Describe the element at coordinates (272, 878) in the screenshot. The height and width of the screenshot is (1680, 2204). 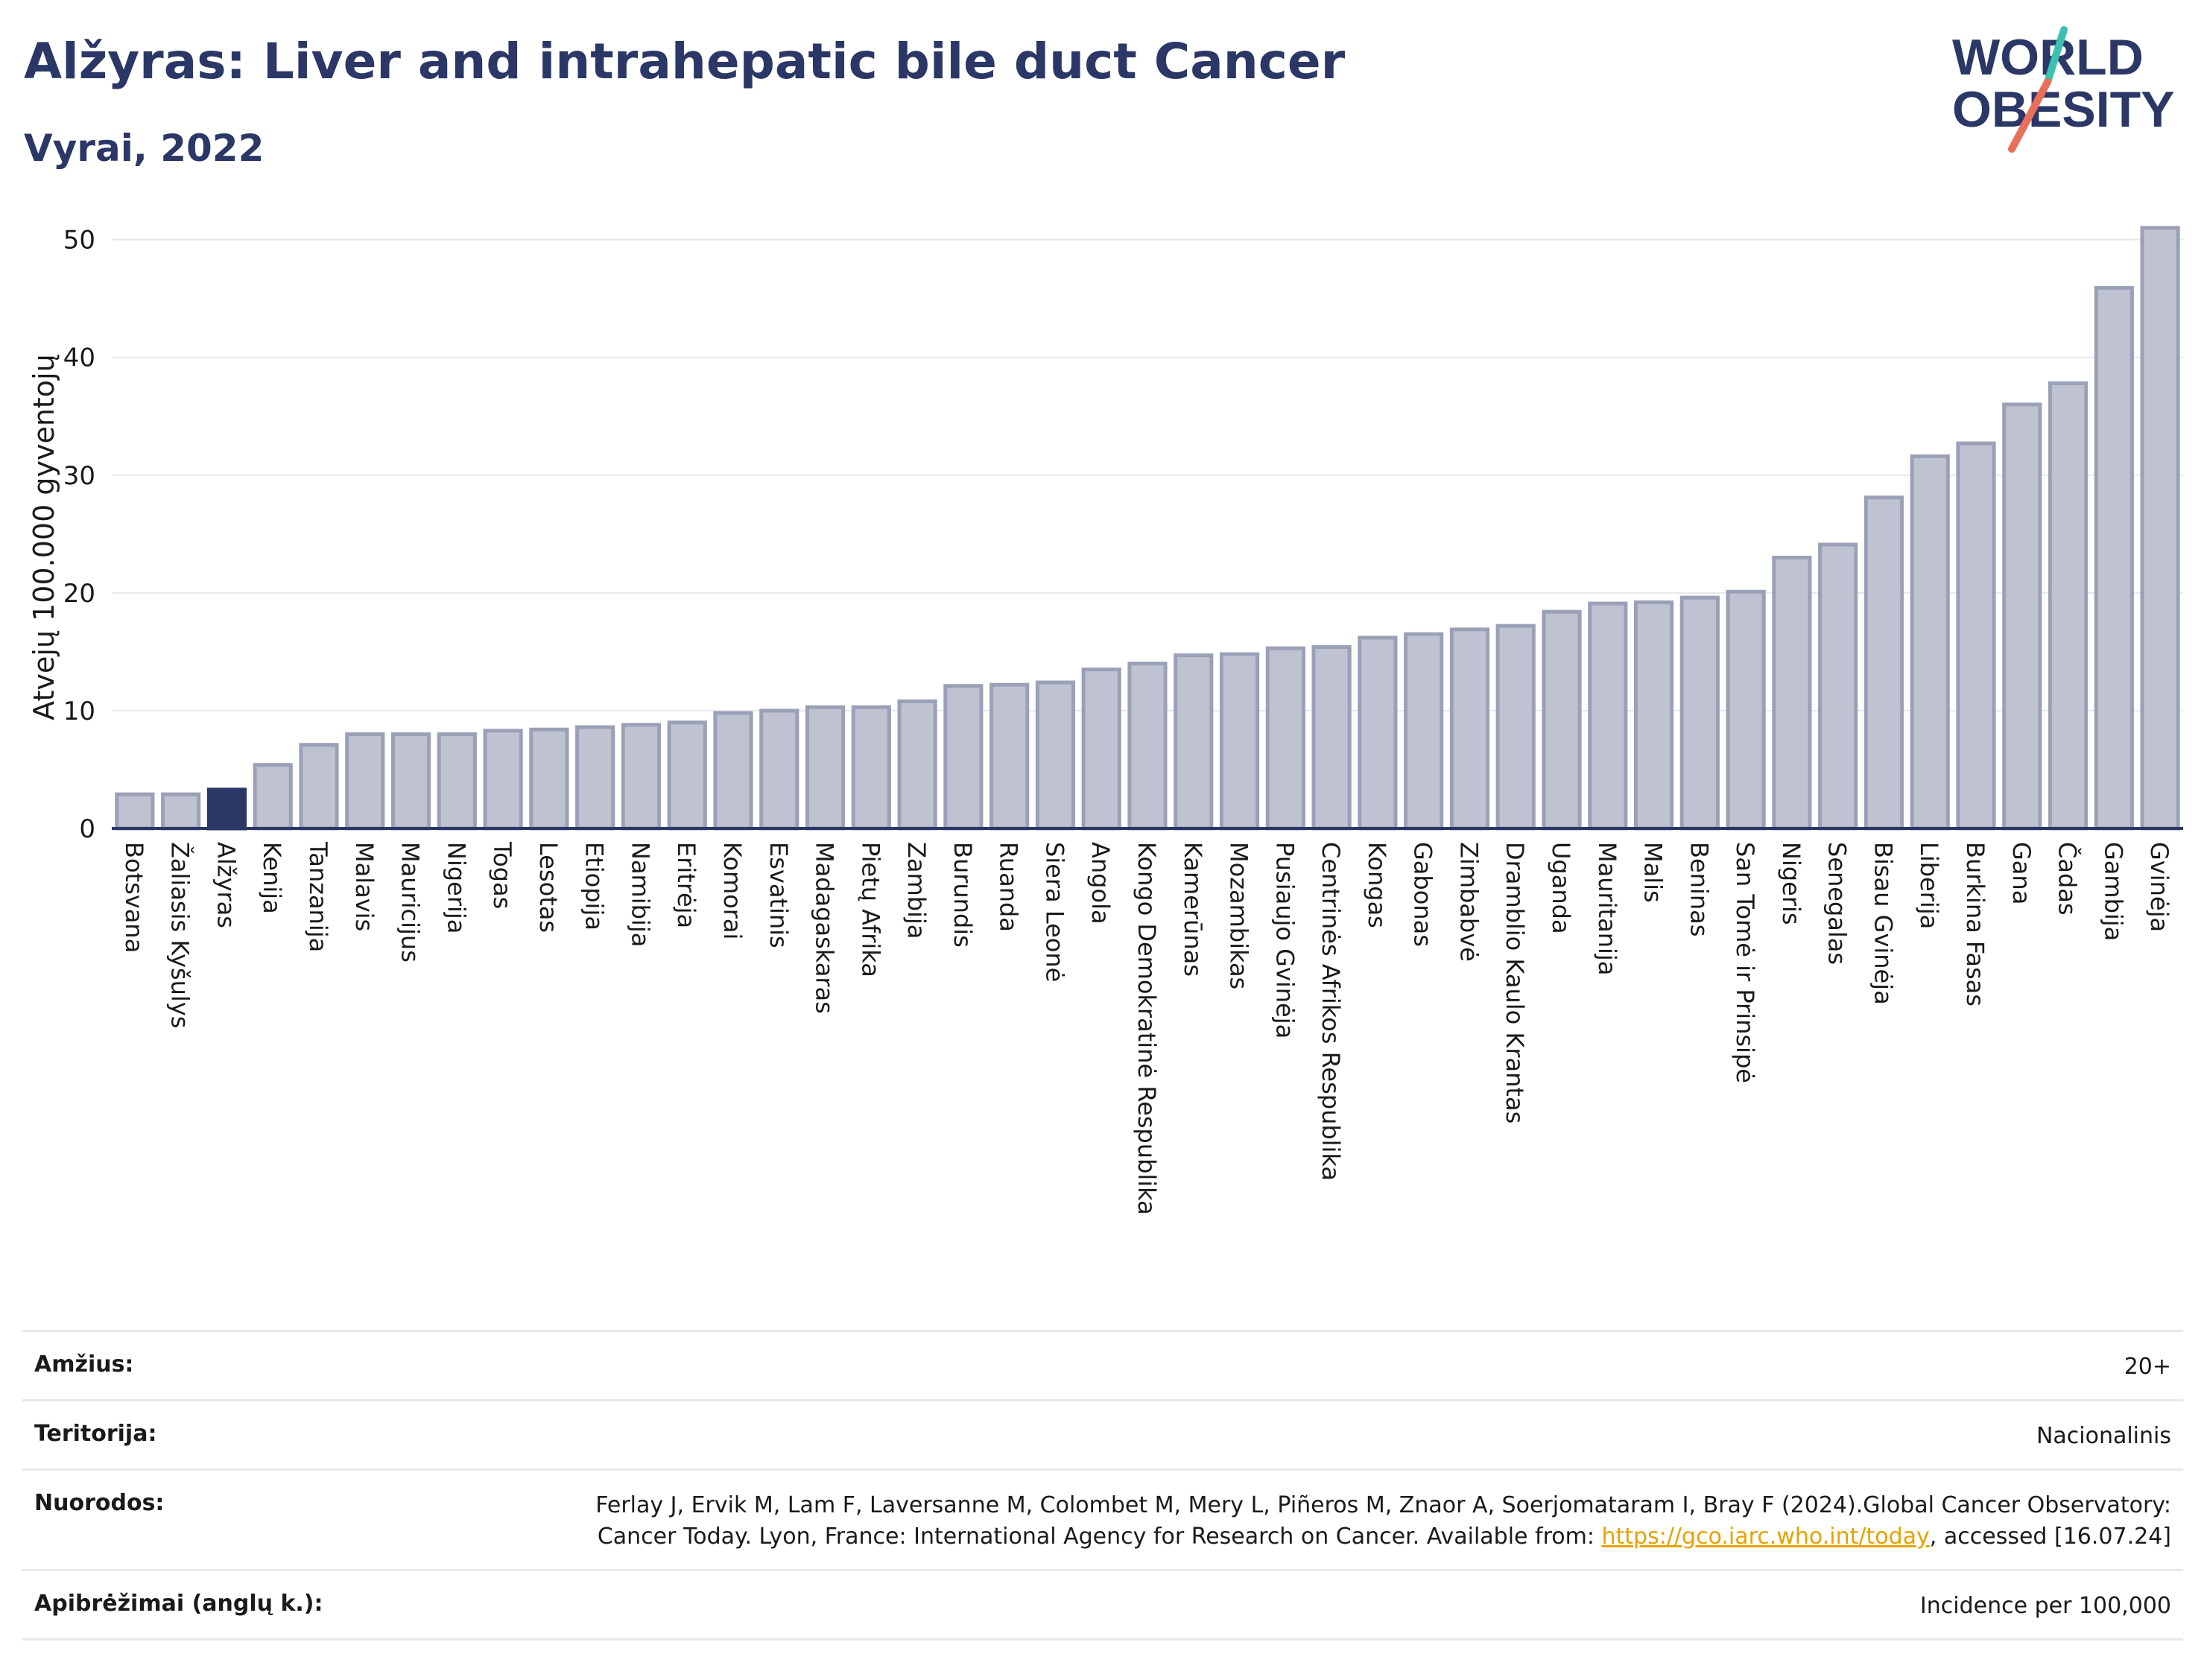
I see `x-tick-label: Kenija` at that location.